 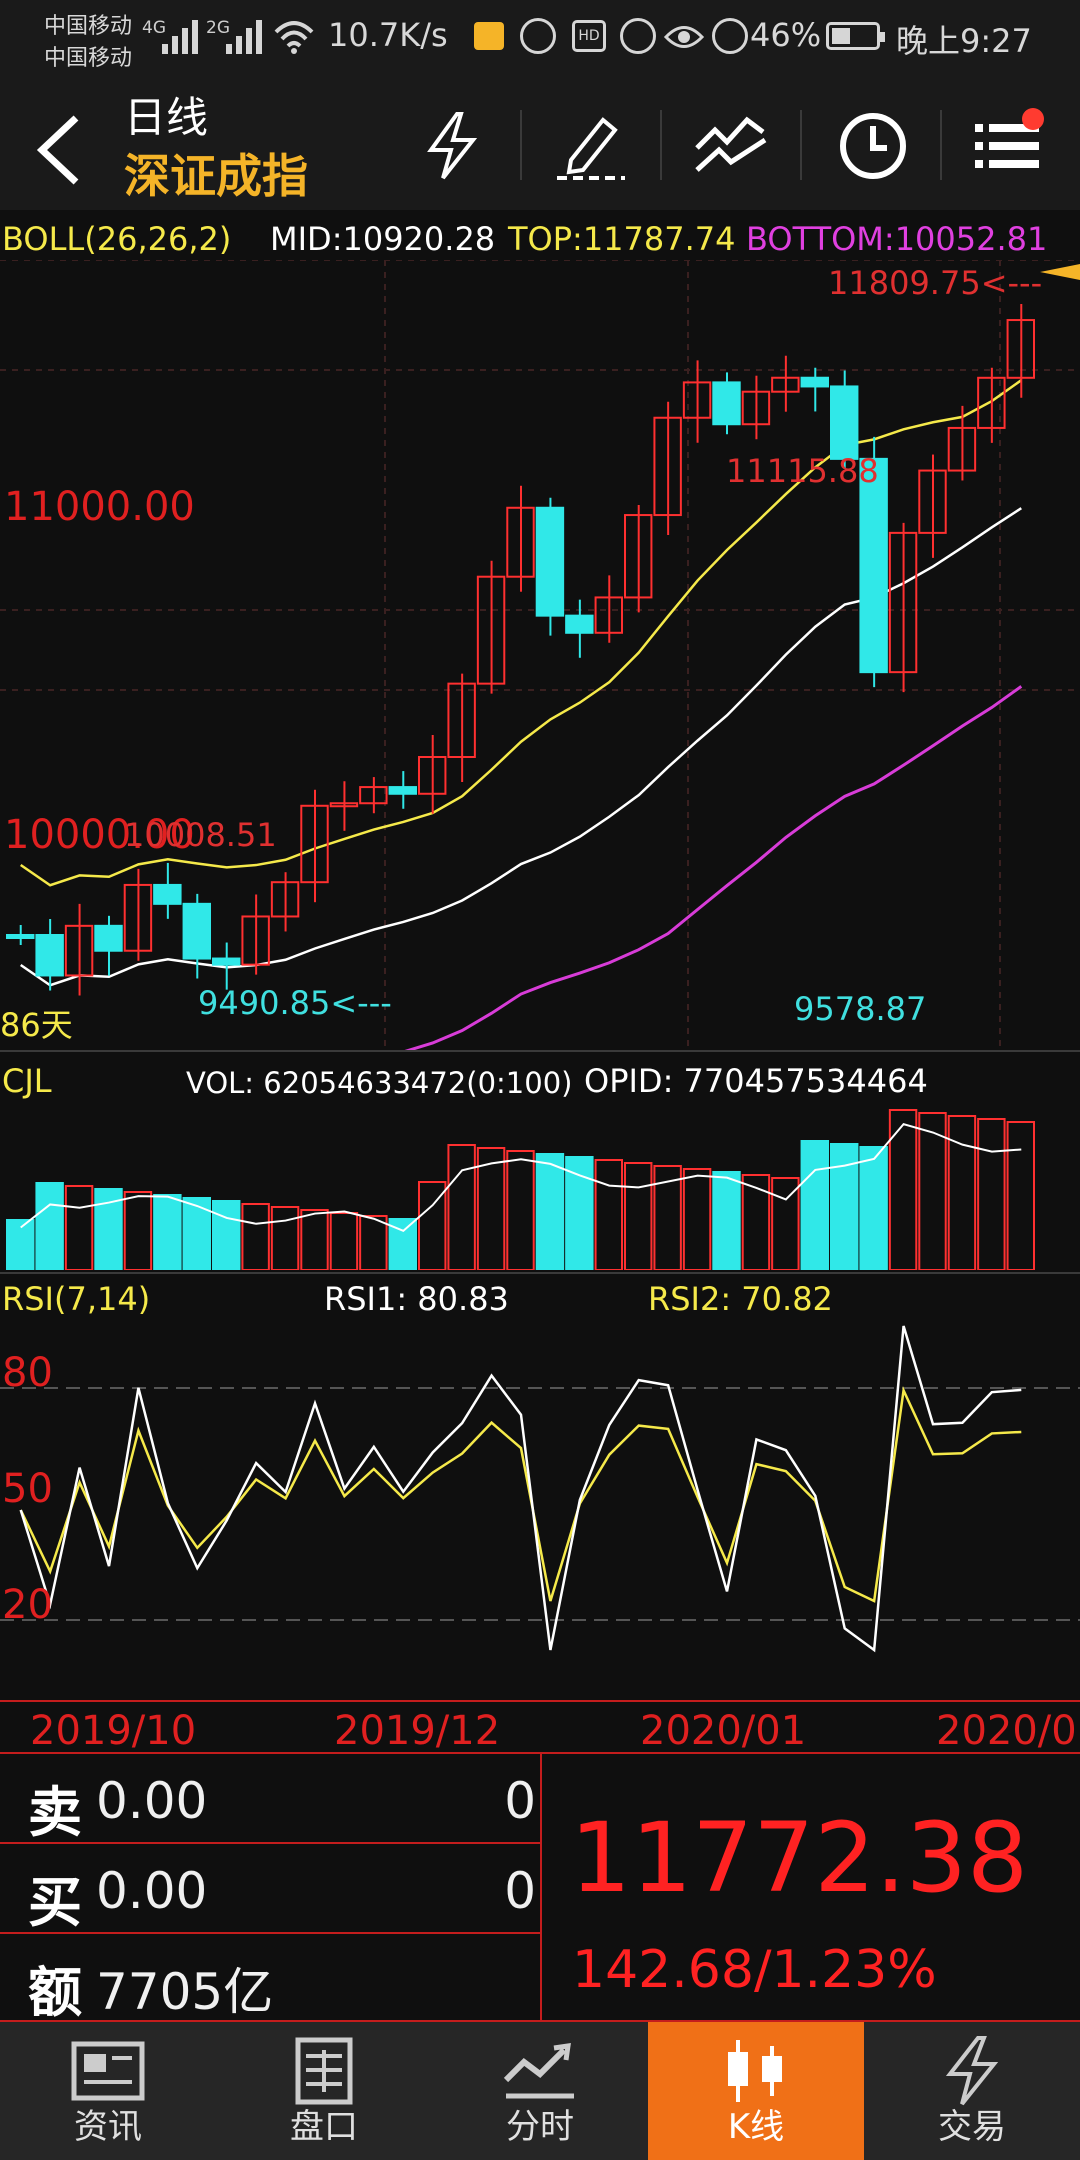 What do you see at coordinates (540, 145) in the screenshot?
I see `header: 日线 深证成指` at bounding box center [540, 145].